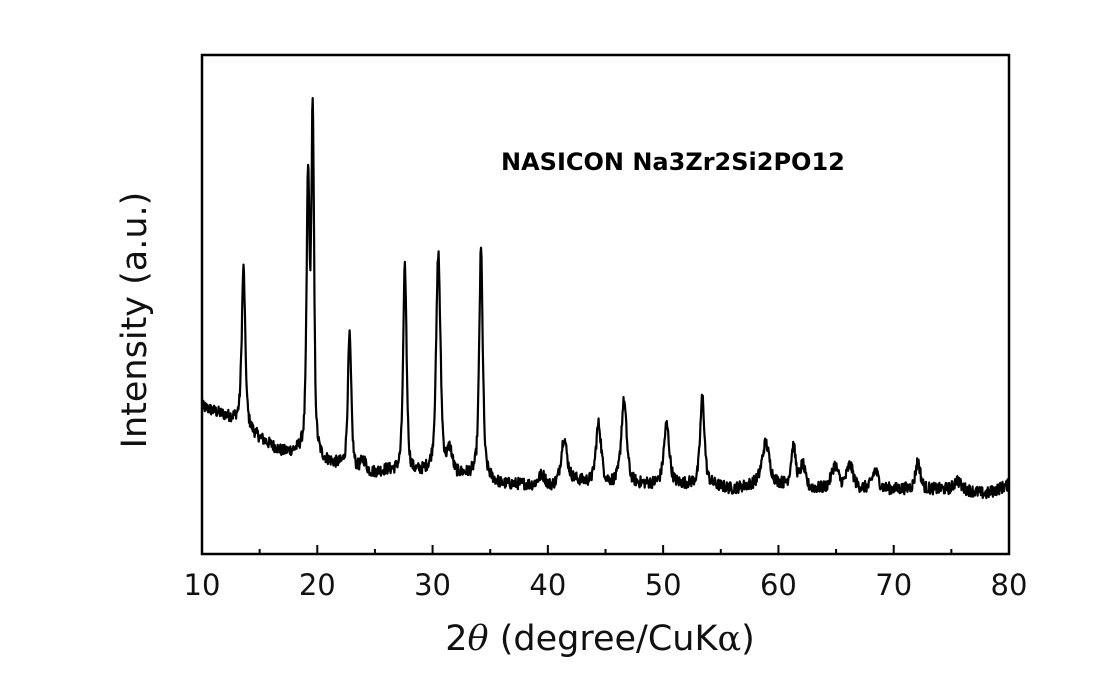  I want to click on y-axis-title: Intensity (a.u.), so click(135, 320).